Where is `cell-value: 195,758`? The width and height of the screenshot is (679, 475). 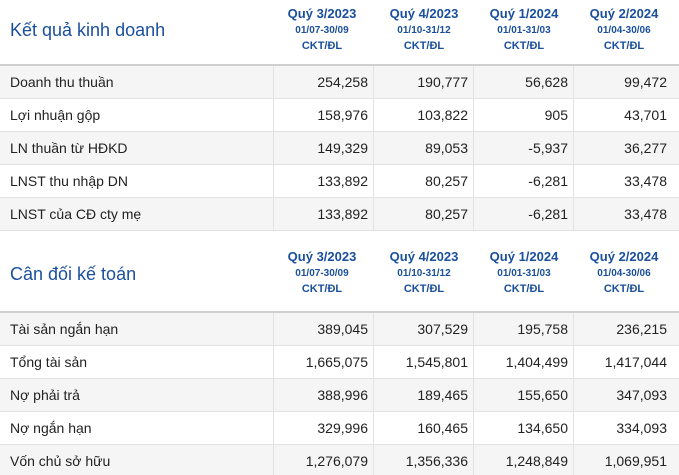
cell-value: 195,758 is located at coordinates (542, 329).